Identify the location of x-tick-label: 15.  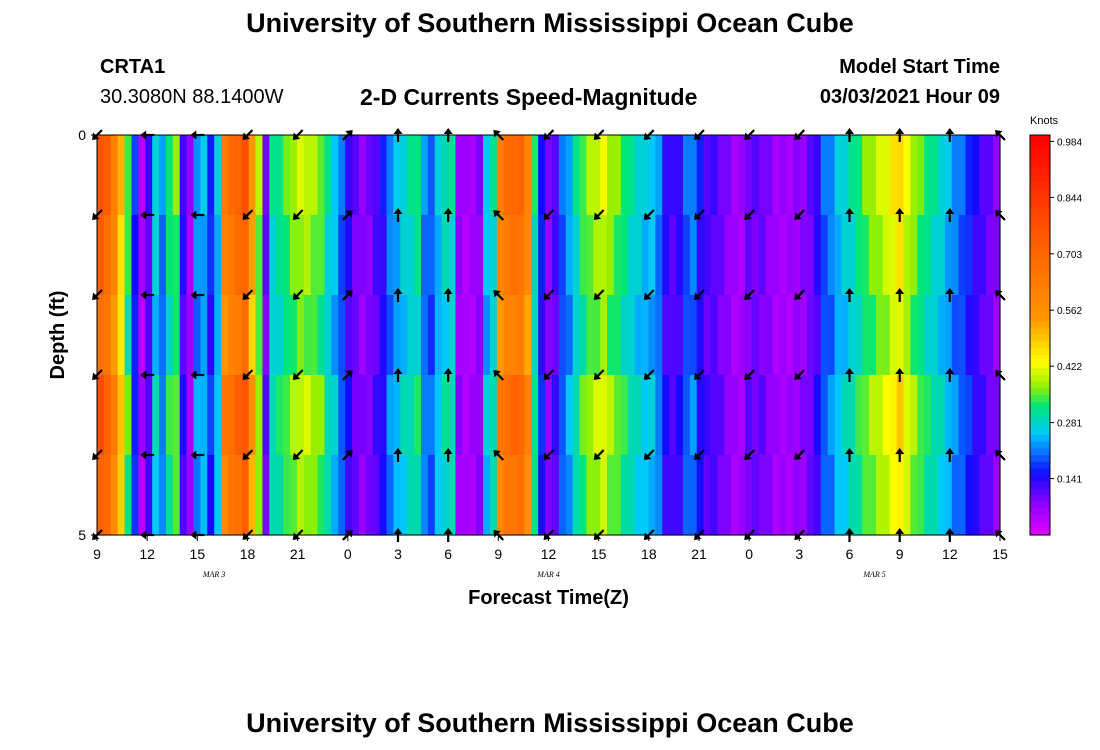
(198, 554).